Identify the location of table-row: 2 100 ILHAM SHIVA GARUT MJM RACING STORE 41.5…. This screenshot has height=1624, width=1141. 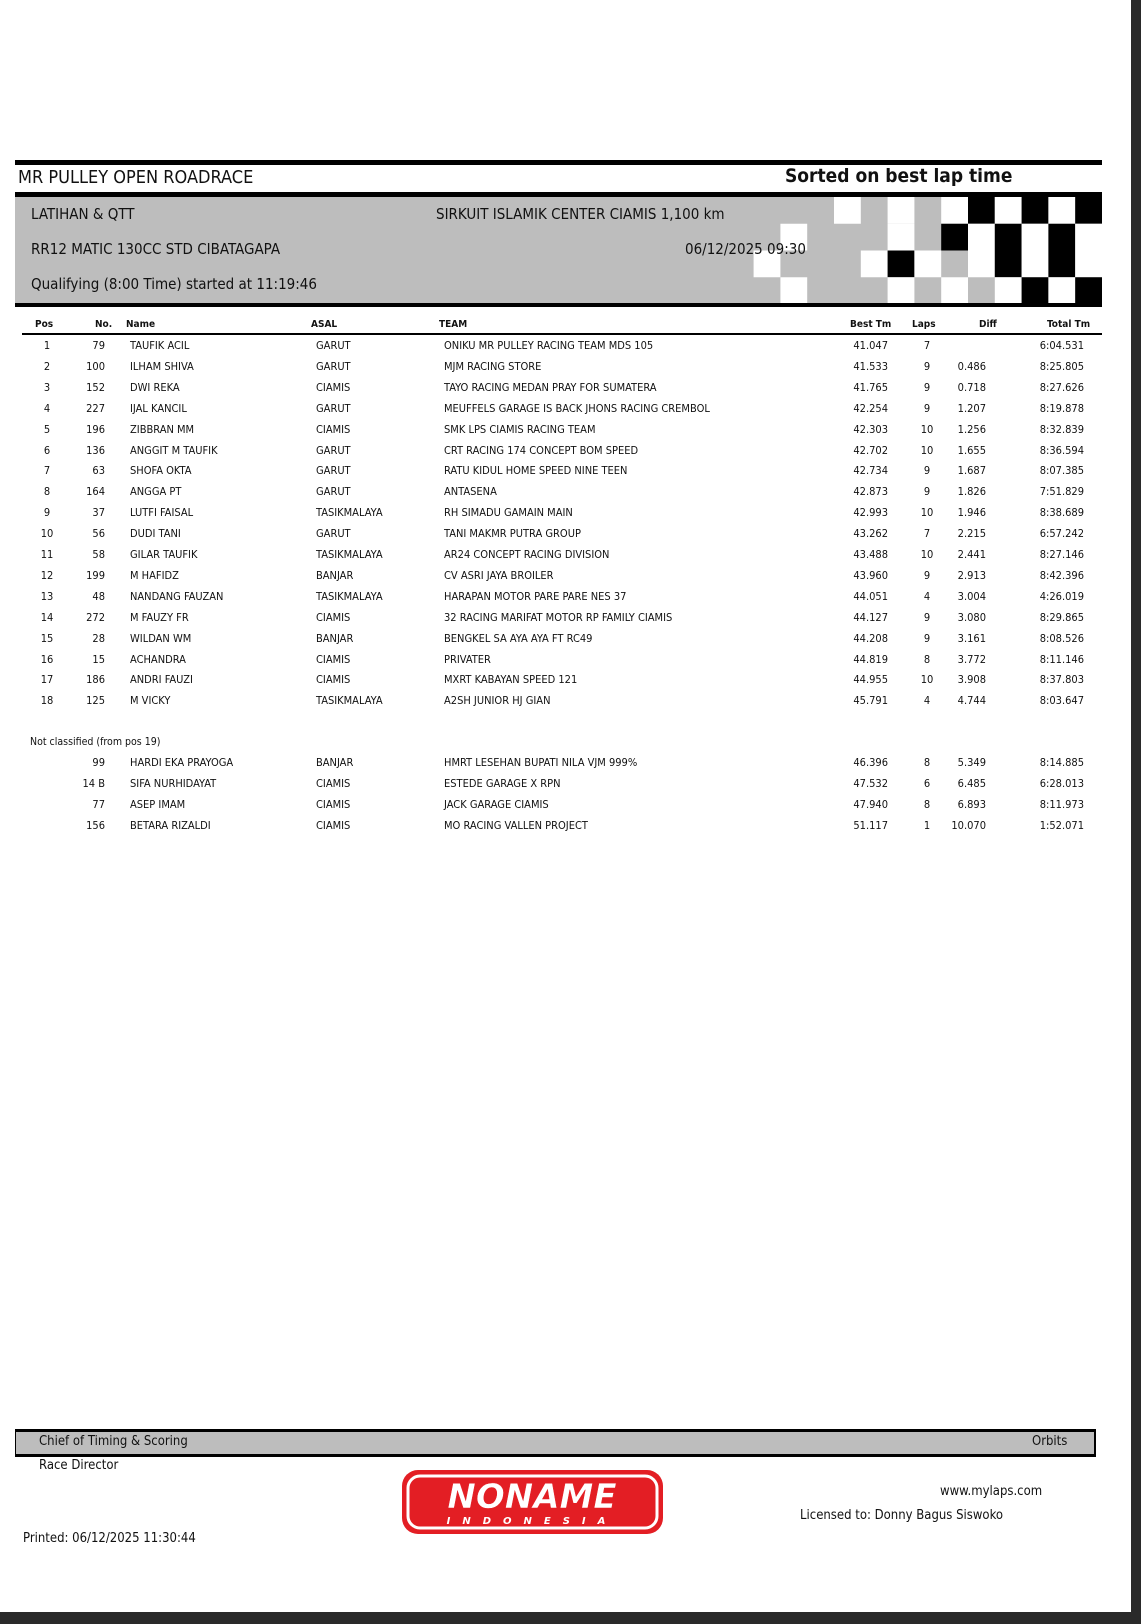
(570, 370).